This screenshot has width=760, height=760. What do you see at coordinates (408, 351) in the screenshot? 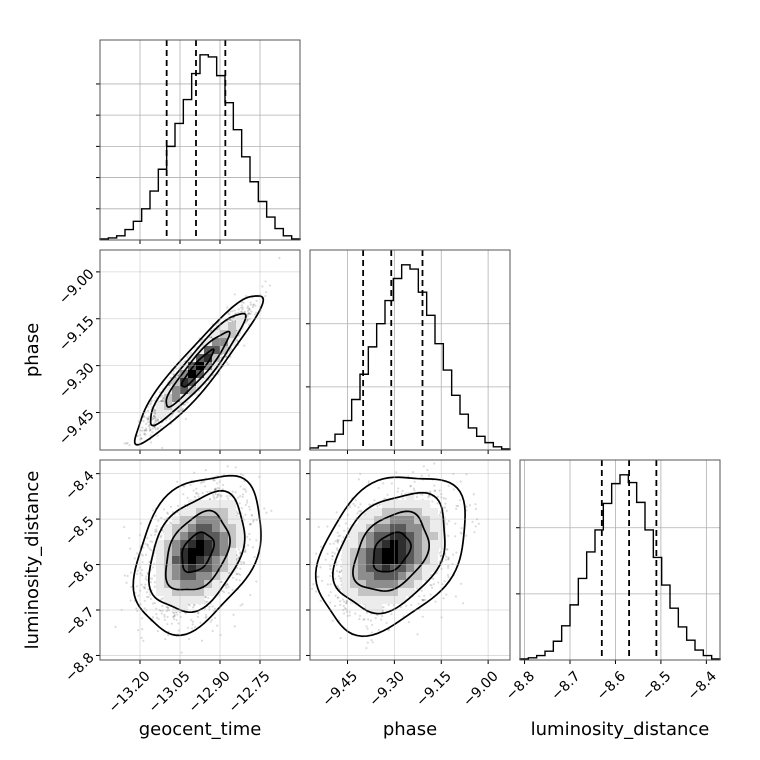
I see `hist-panel-phase` at bounding box center [408, 351].